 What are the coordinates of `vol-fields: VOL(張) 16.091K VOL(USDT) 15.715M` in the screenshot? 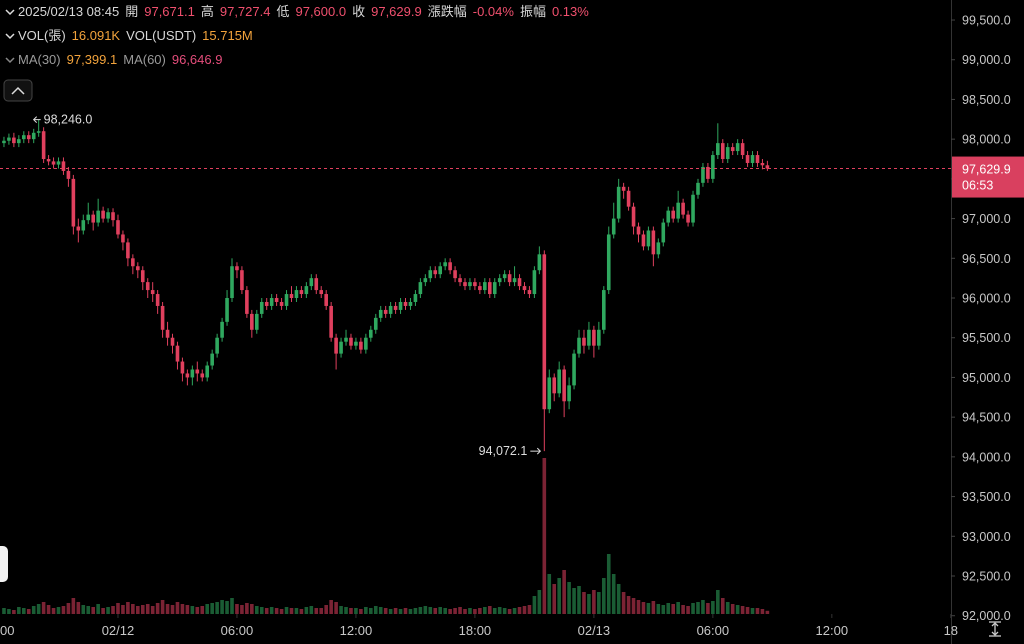 It's located at (138, 35).